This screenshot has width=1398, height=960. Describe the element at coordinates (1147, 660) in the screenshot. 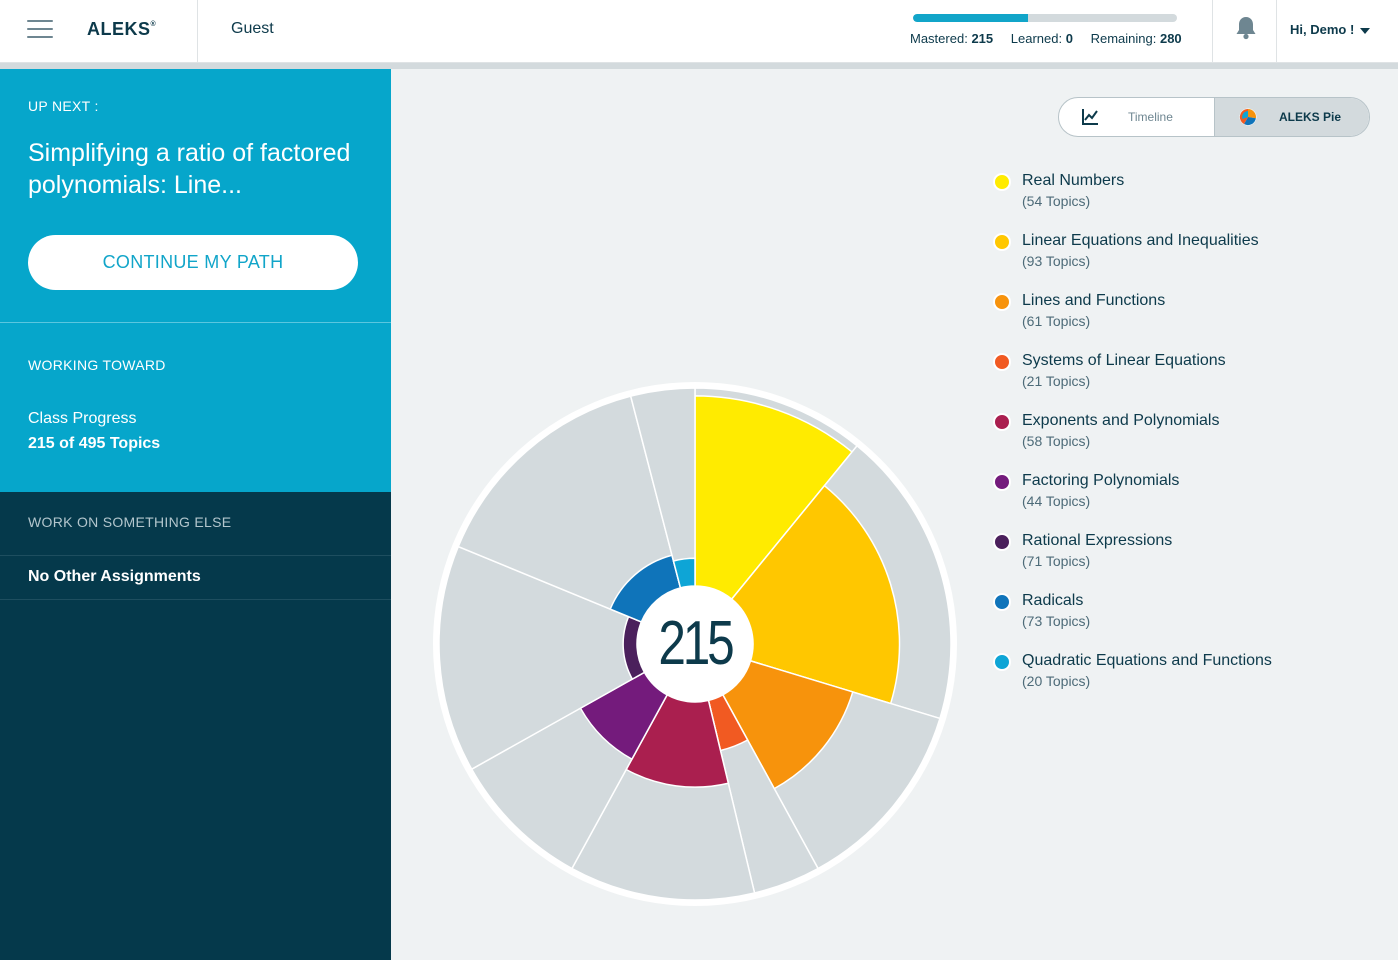

I see `legend-slice-name: Quadratic Equations and Functions` at that location.